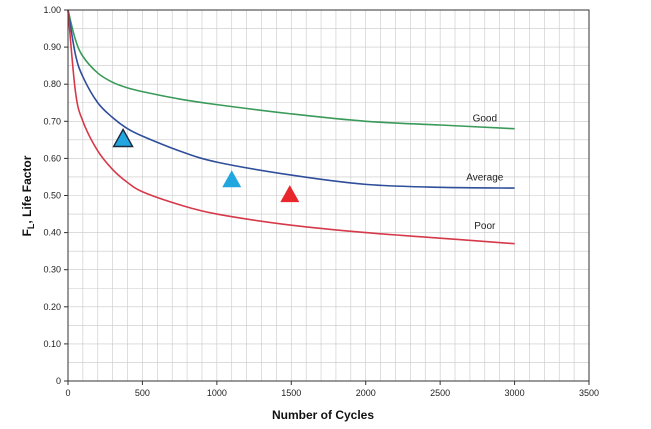  I want to click on curve-label-good: Good, so click(485, 118).